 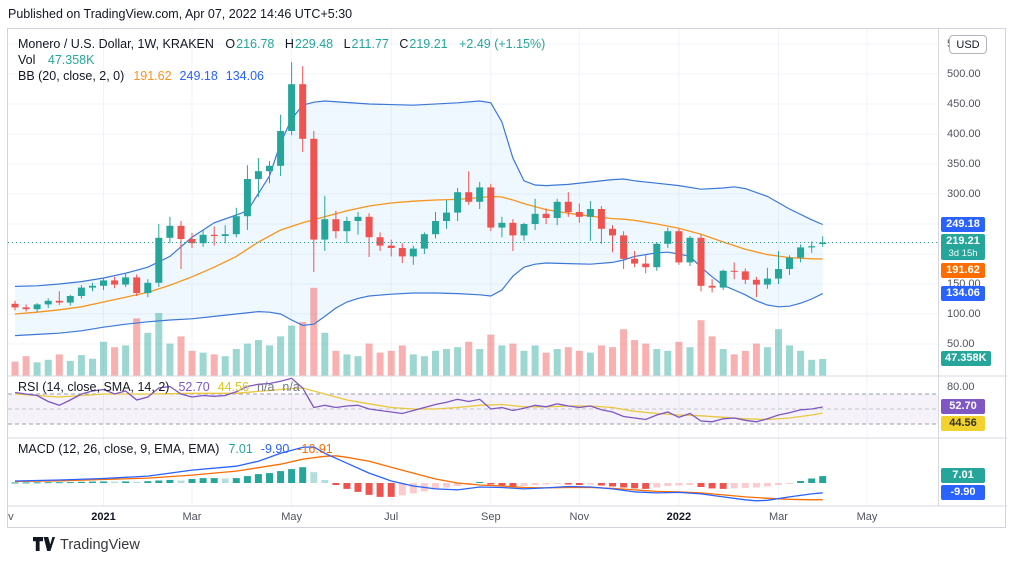 I want to click on ohlc-open: O216.78, so click(x=250, y=44).